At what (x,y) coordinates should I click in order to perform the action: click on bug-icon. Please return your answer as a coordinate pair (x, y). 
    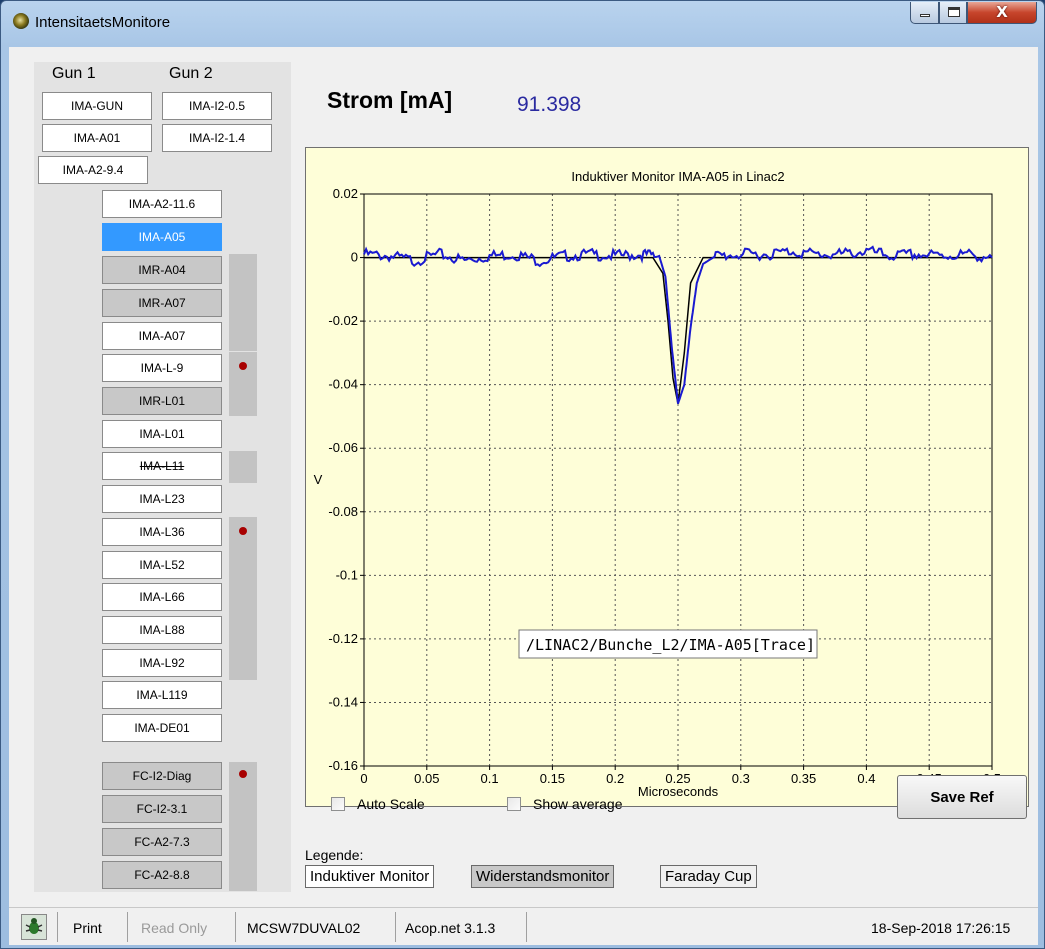
    Looking at the image, I should click on (34, 927).